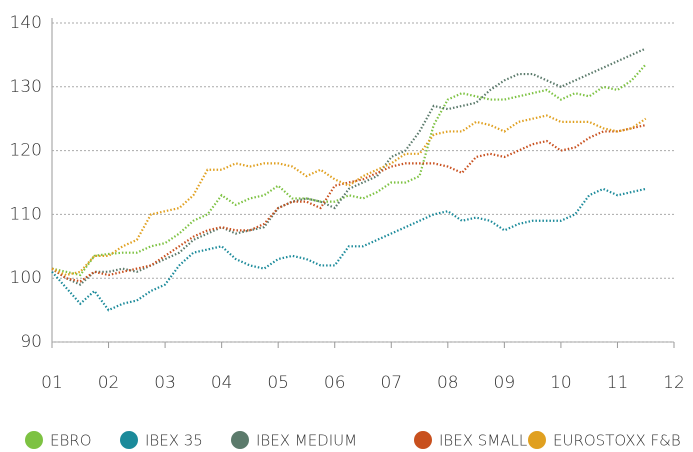 This screenshot has width=693, height=452. I want to click on legend-label: IBEX 35, so click(174, 441).